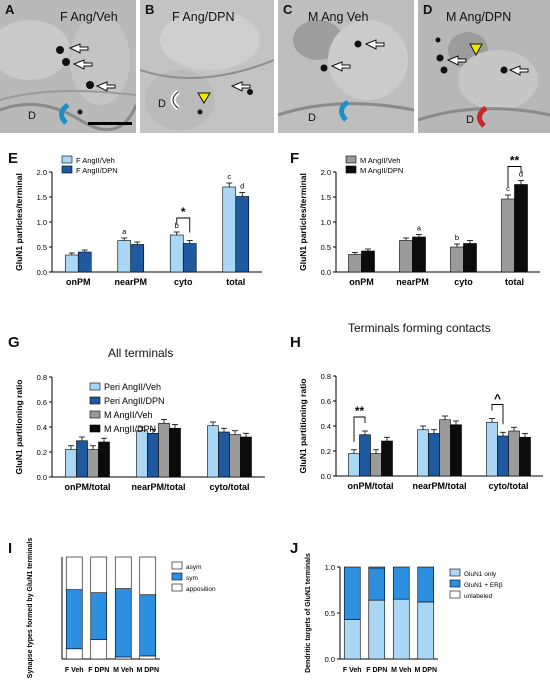  What do you see at coordinates (428, 9) in the screenshot?
I see `em-panel-letter: D` at bounding box center [428, 9].